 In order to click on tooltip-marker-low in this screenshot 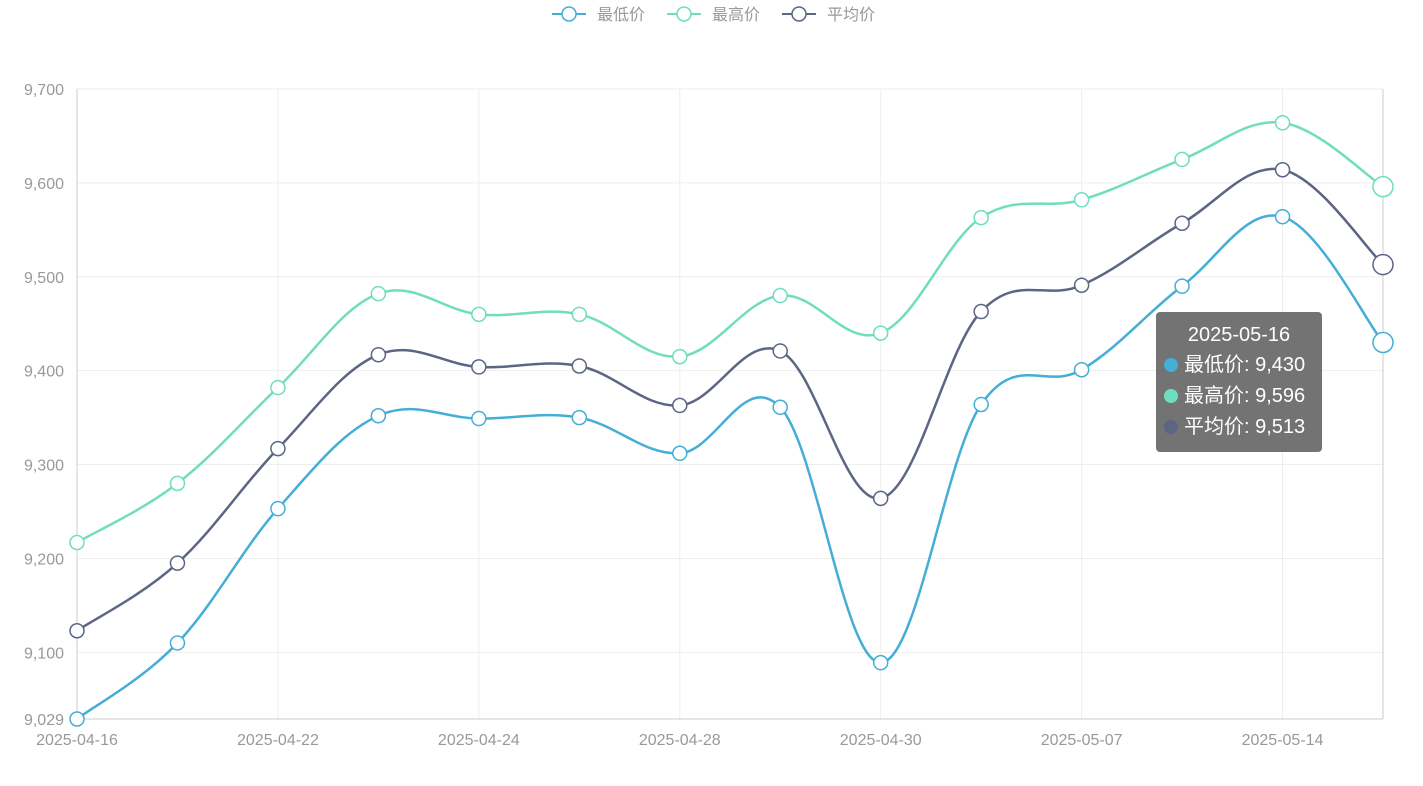, I will do `click(1171, 365)`.